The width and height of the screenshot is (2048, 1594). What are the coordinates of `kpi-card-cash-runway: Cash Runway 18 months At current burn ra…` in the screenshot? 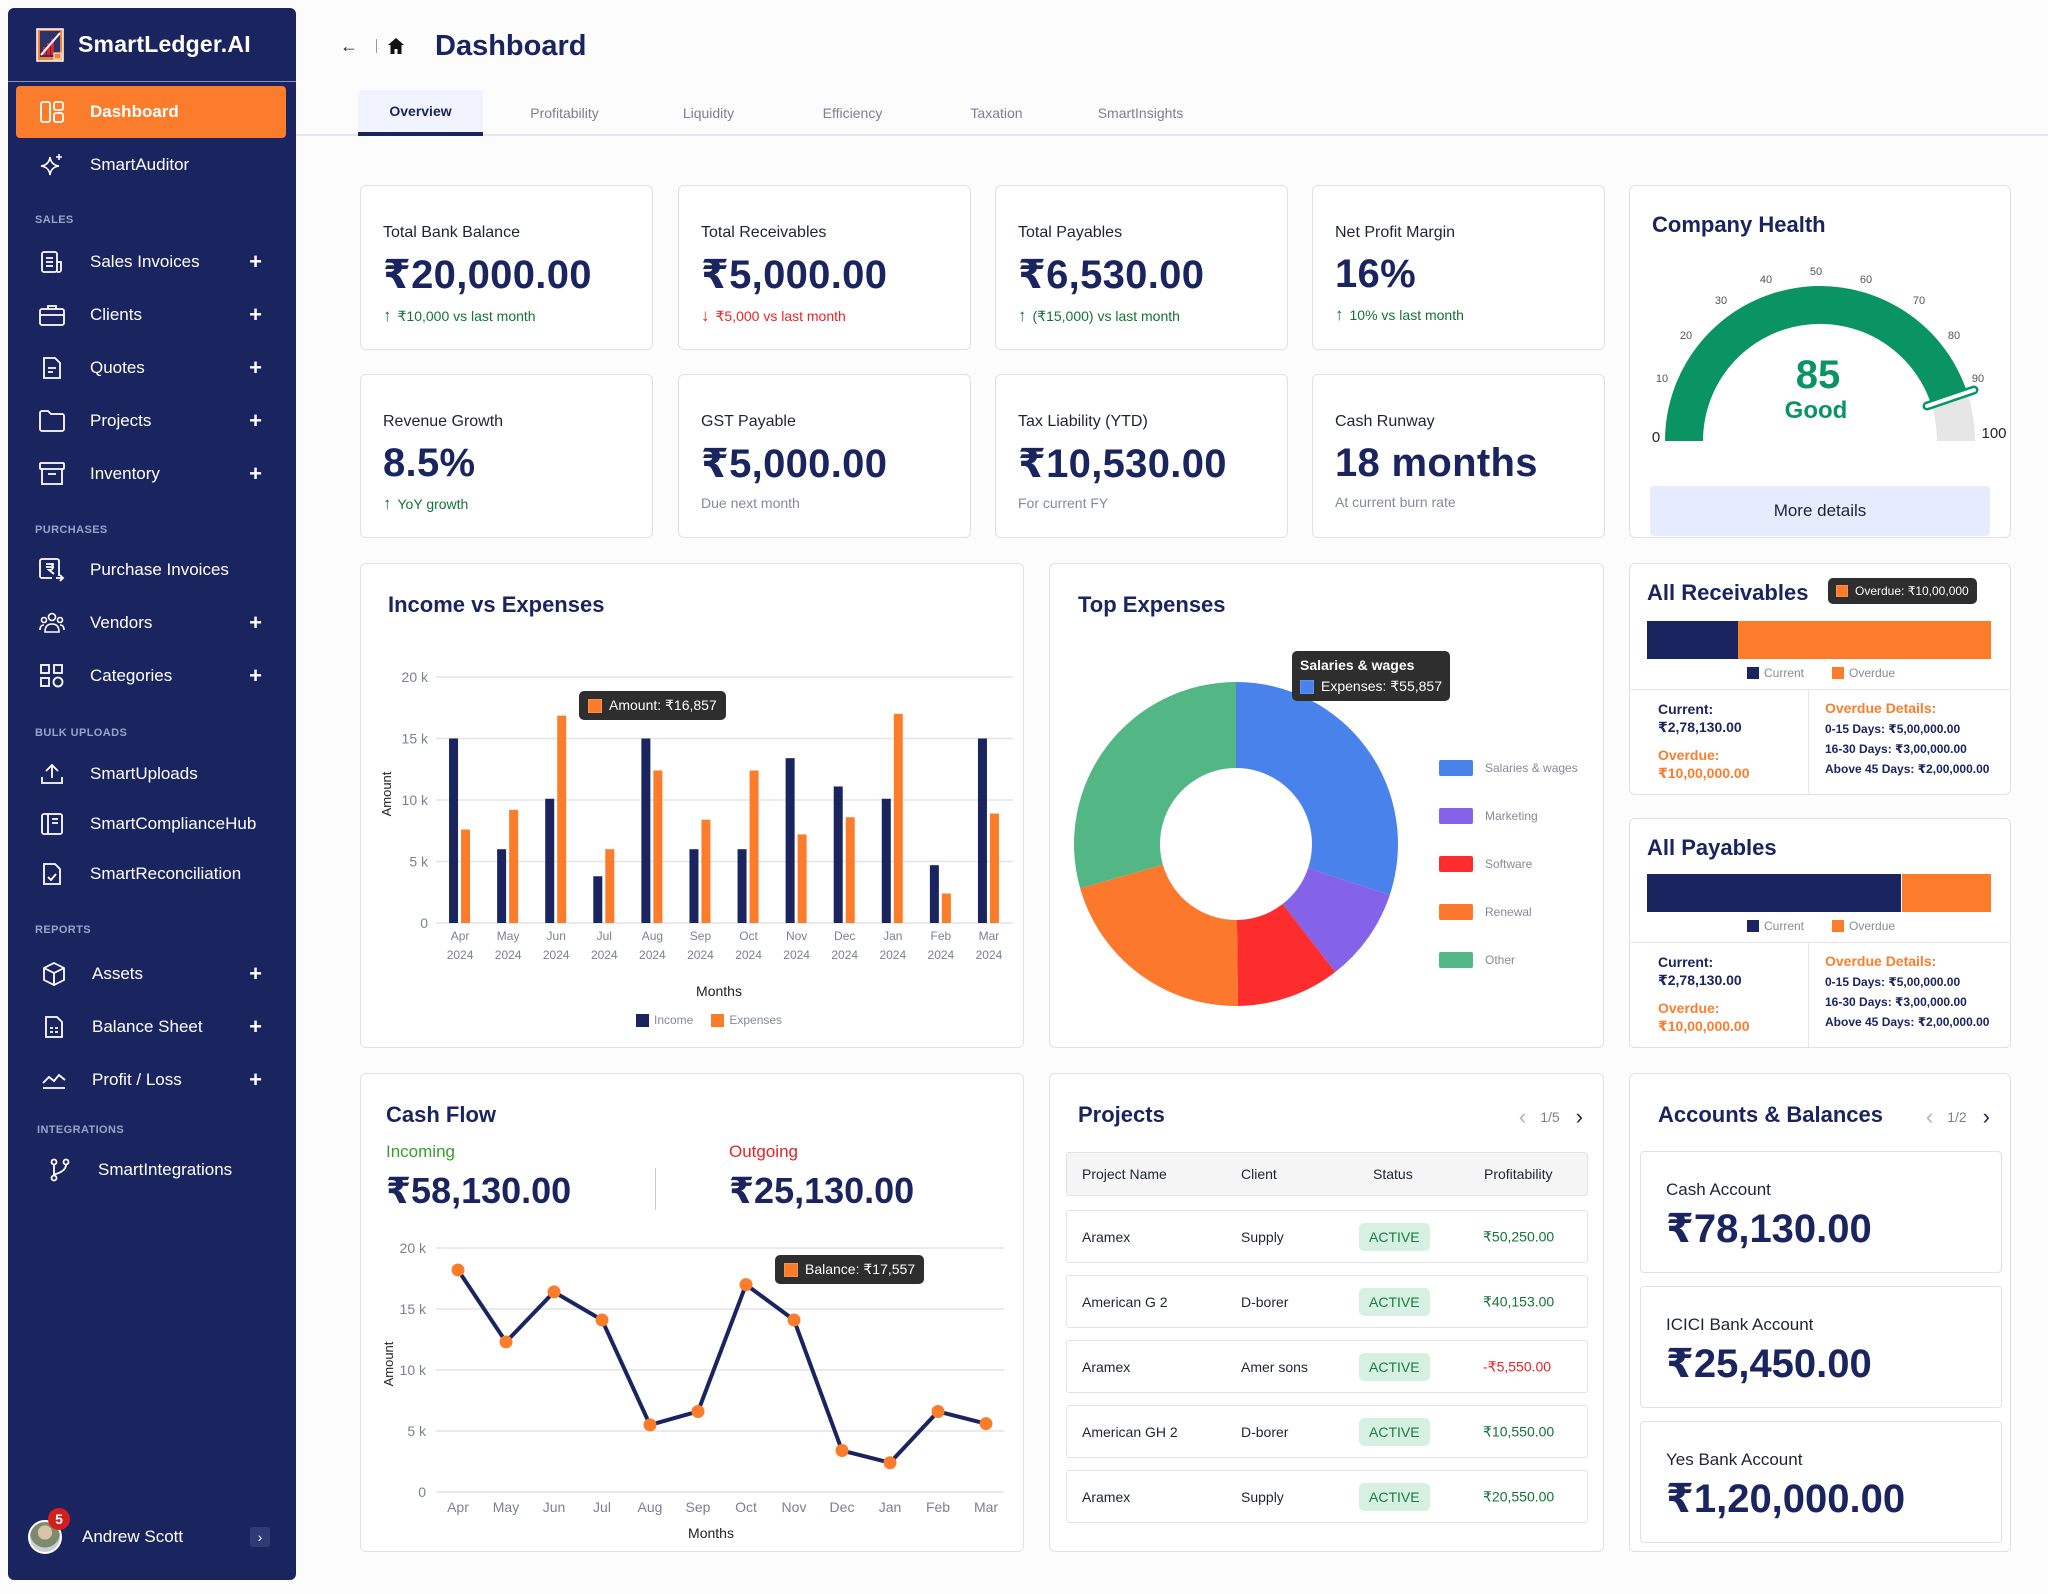 It's located at (1458, 456).